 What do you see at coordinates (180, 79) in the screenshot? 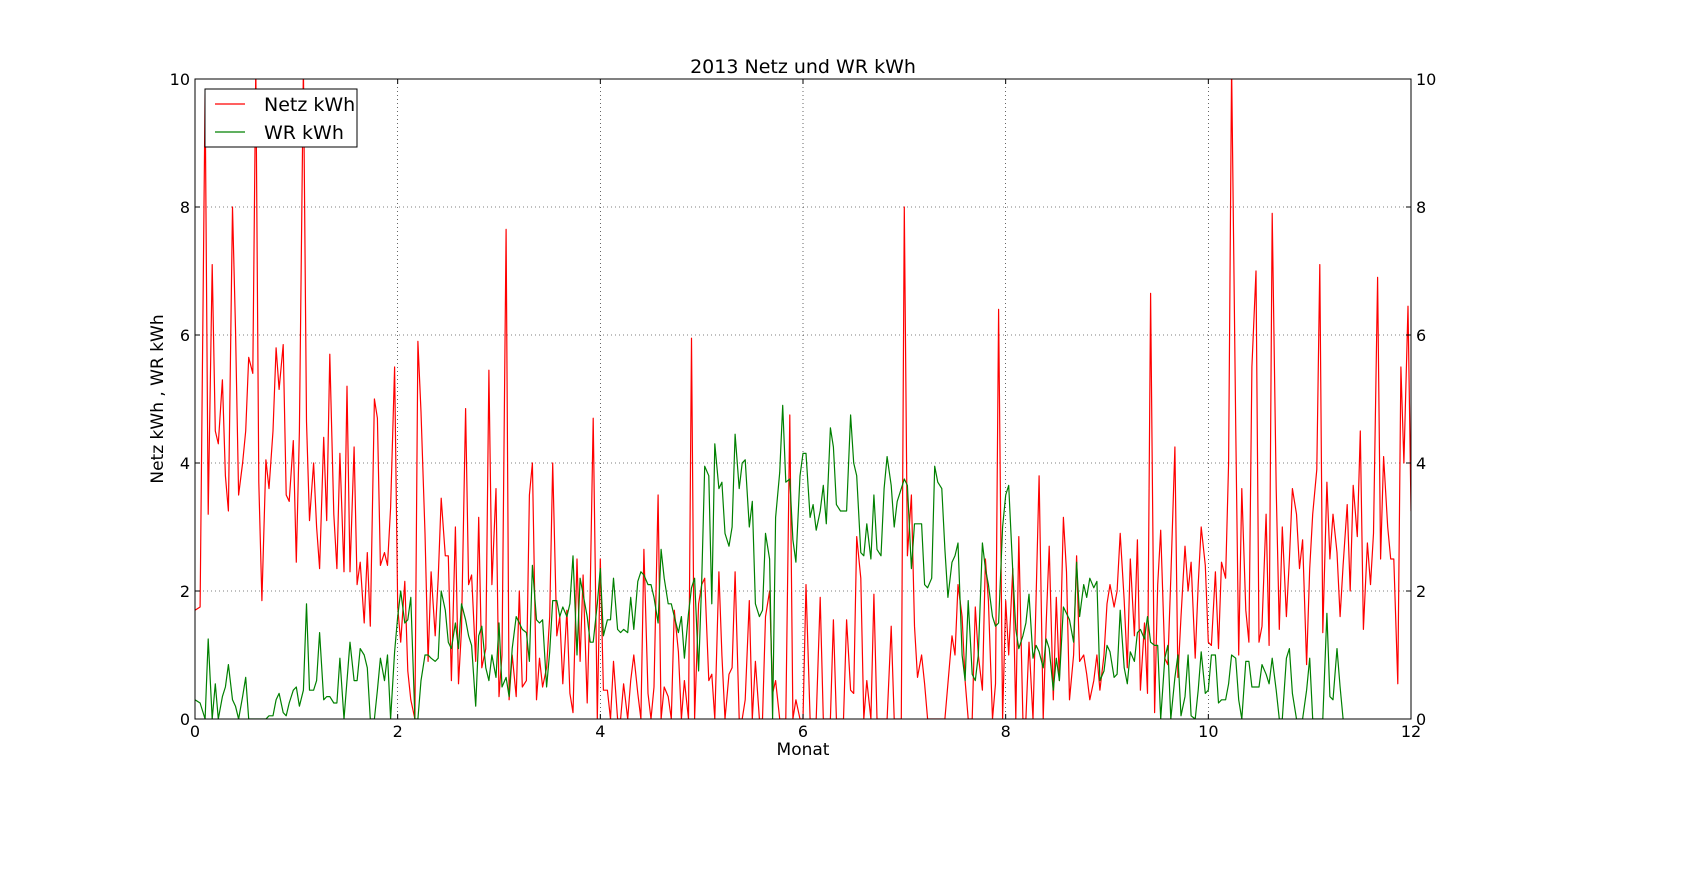
I see `y-tick-label-left: 10` at bounding box center [180, 79].